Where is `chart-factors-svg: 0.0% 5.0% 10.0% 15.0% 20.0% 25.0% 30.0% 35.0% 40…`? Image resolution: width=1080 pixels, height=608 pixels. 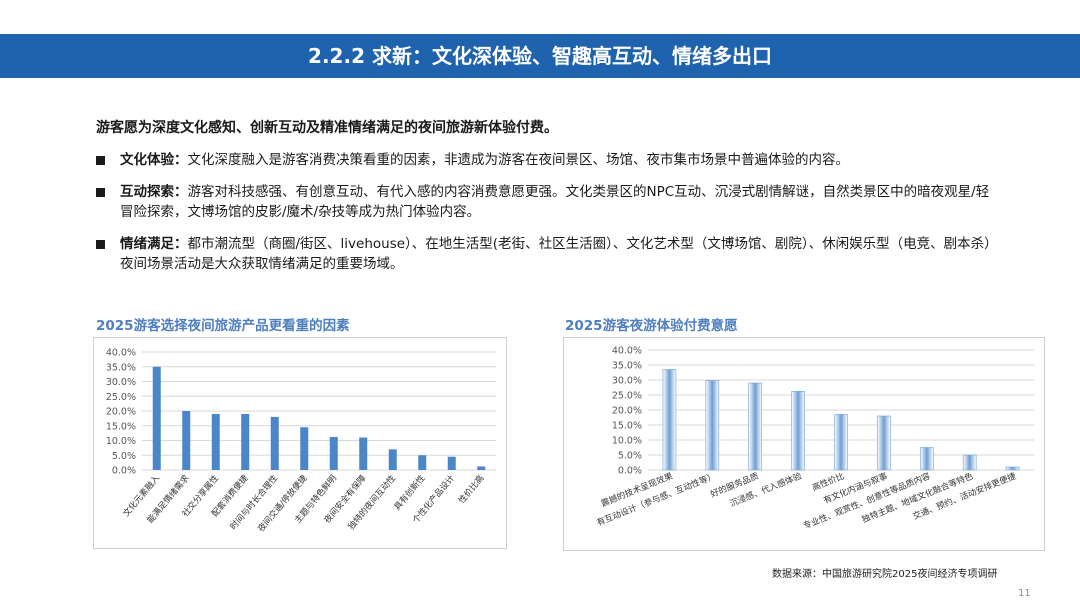
chart-factors-svg: 0.0% 5.0% 10.0% 15.0% 20.0% 25.0% 30.0% 35.0% 40… is located at coordinates (301, 441).